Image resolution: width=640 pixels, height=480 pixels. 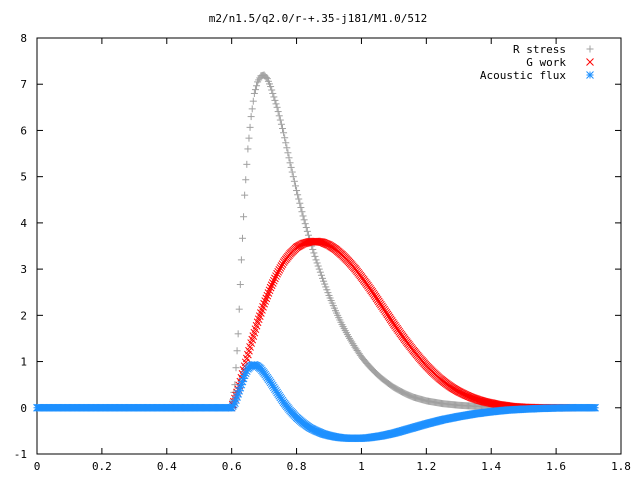 I want to click on x-tick-label: 0.2, so click(x=102, y=466).